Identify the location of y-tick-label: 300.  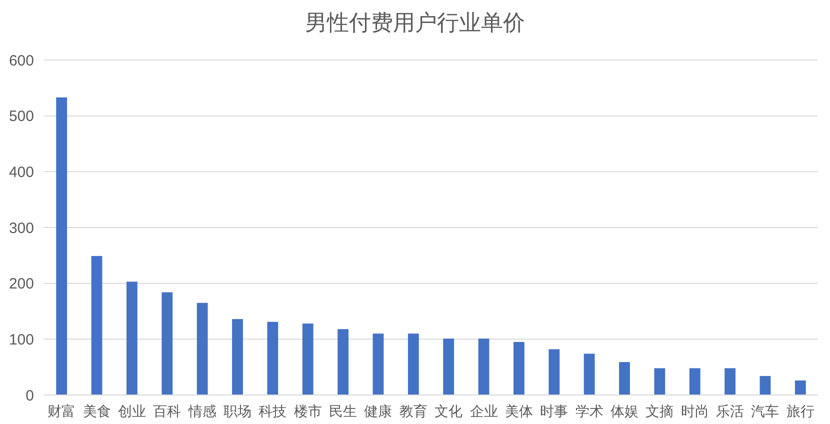
(21, 228).